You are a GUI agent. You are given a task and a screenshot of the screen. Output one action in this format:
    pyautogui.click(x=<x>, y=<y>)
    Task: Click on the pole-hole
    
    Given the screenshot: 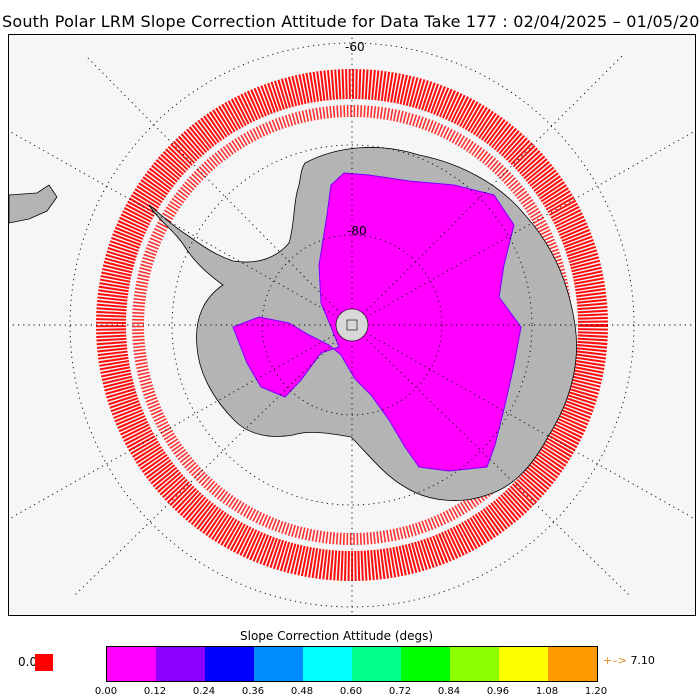 What is the action you would take?
    pyautogui.click(x=352, y=325)
    